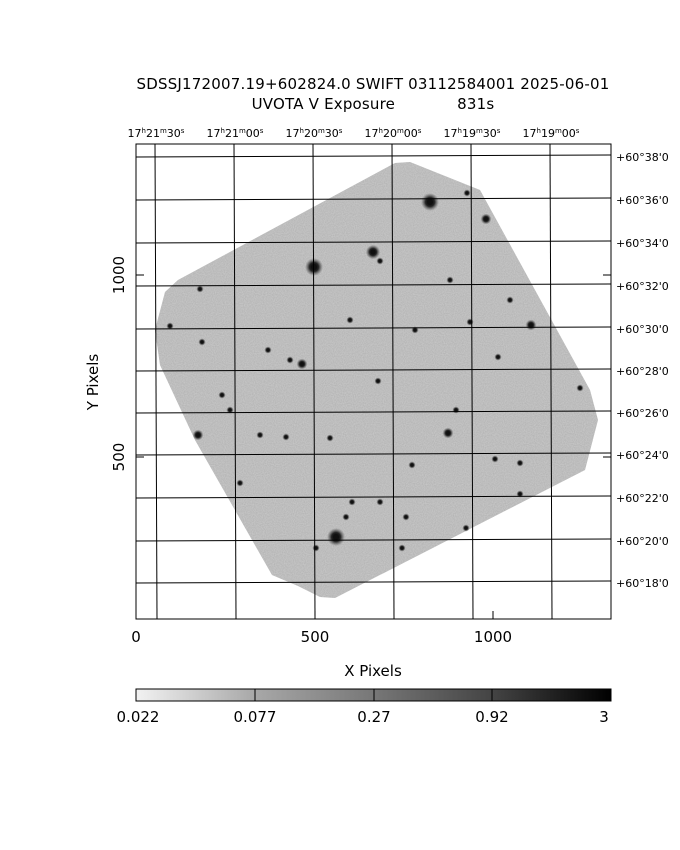  I want to click on image-subtitle: UVOTA V Exposure 831s, so click(340, 104).